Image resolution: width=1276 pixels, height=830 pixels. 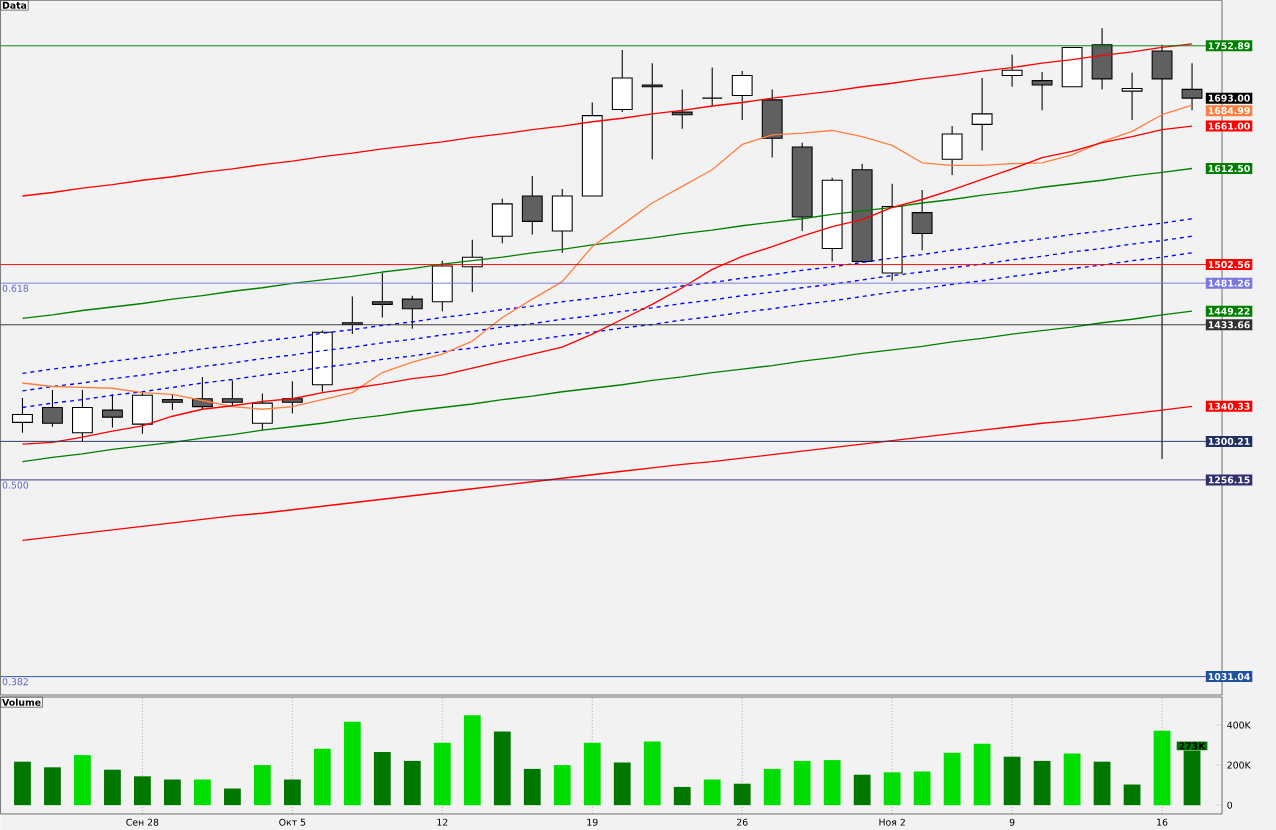 What do you see at coordinates (442, 822) in the screenshot?
I see `x-tick-label: 12` at bounding box center [442, 822].